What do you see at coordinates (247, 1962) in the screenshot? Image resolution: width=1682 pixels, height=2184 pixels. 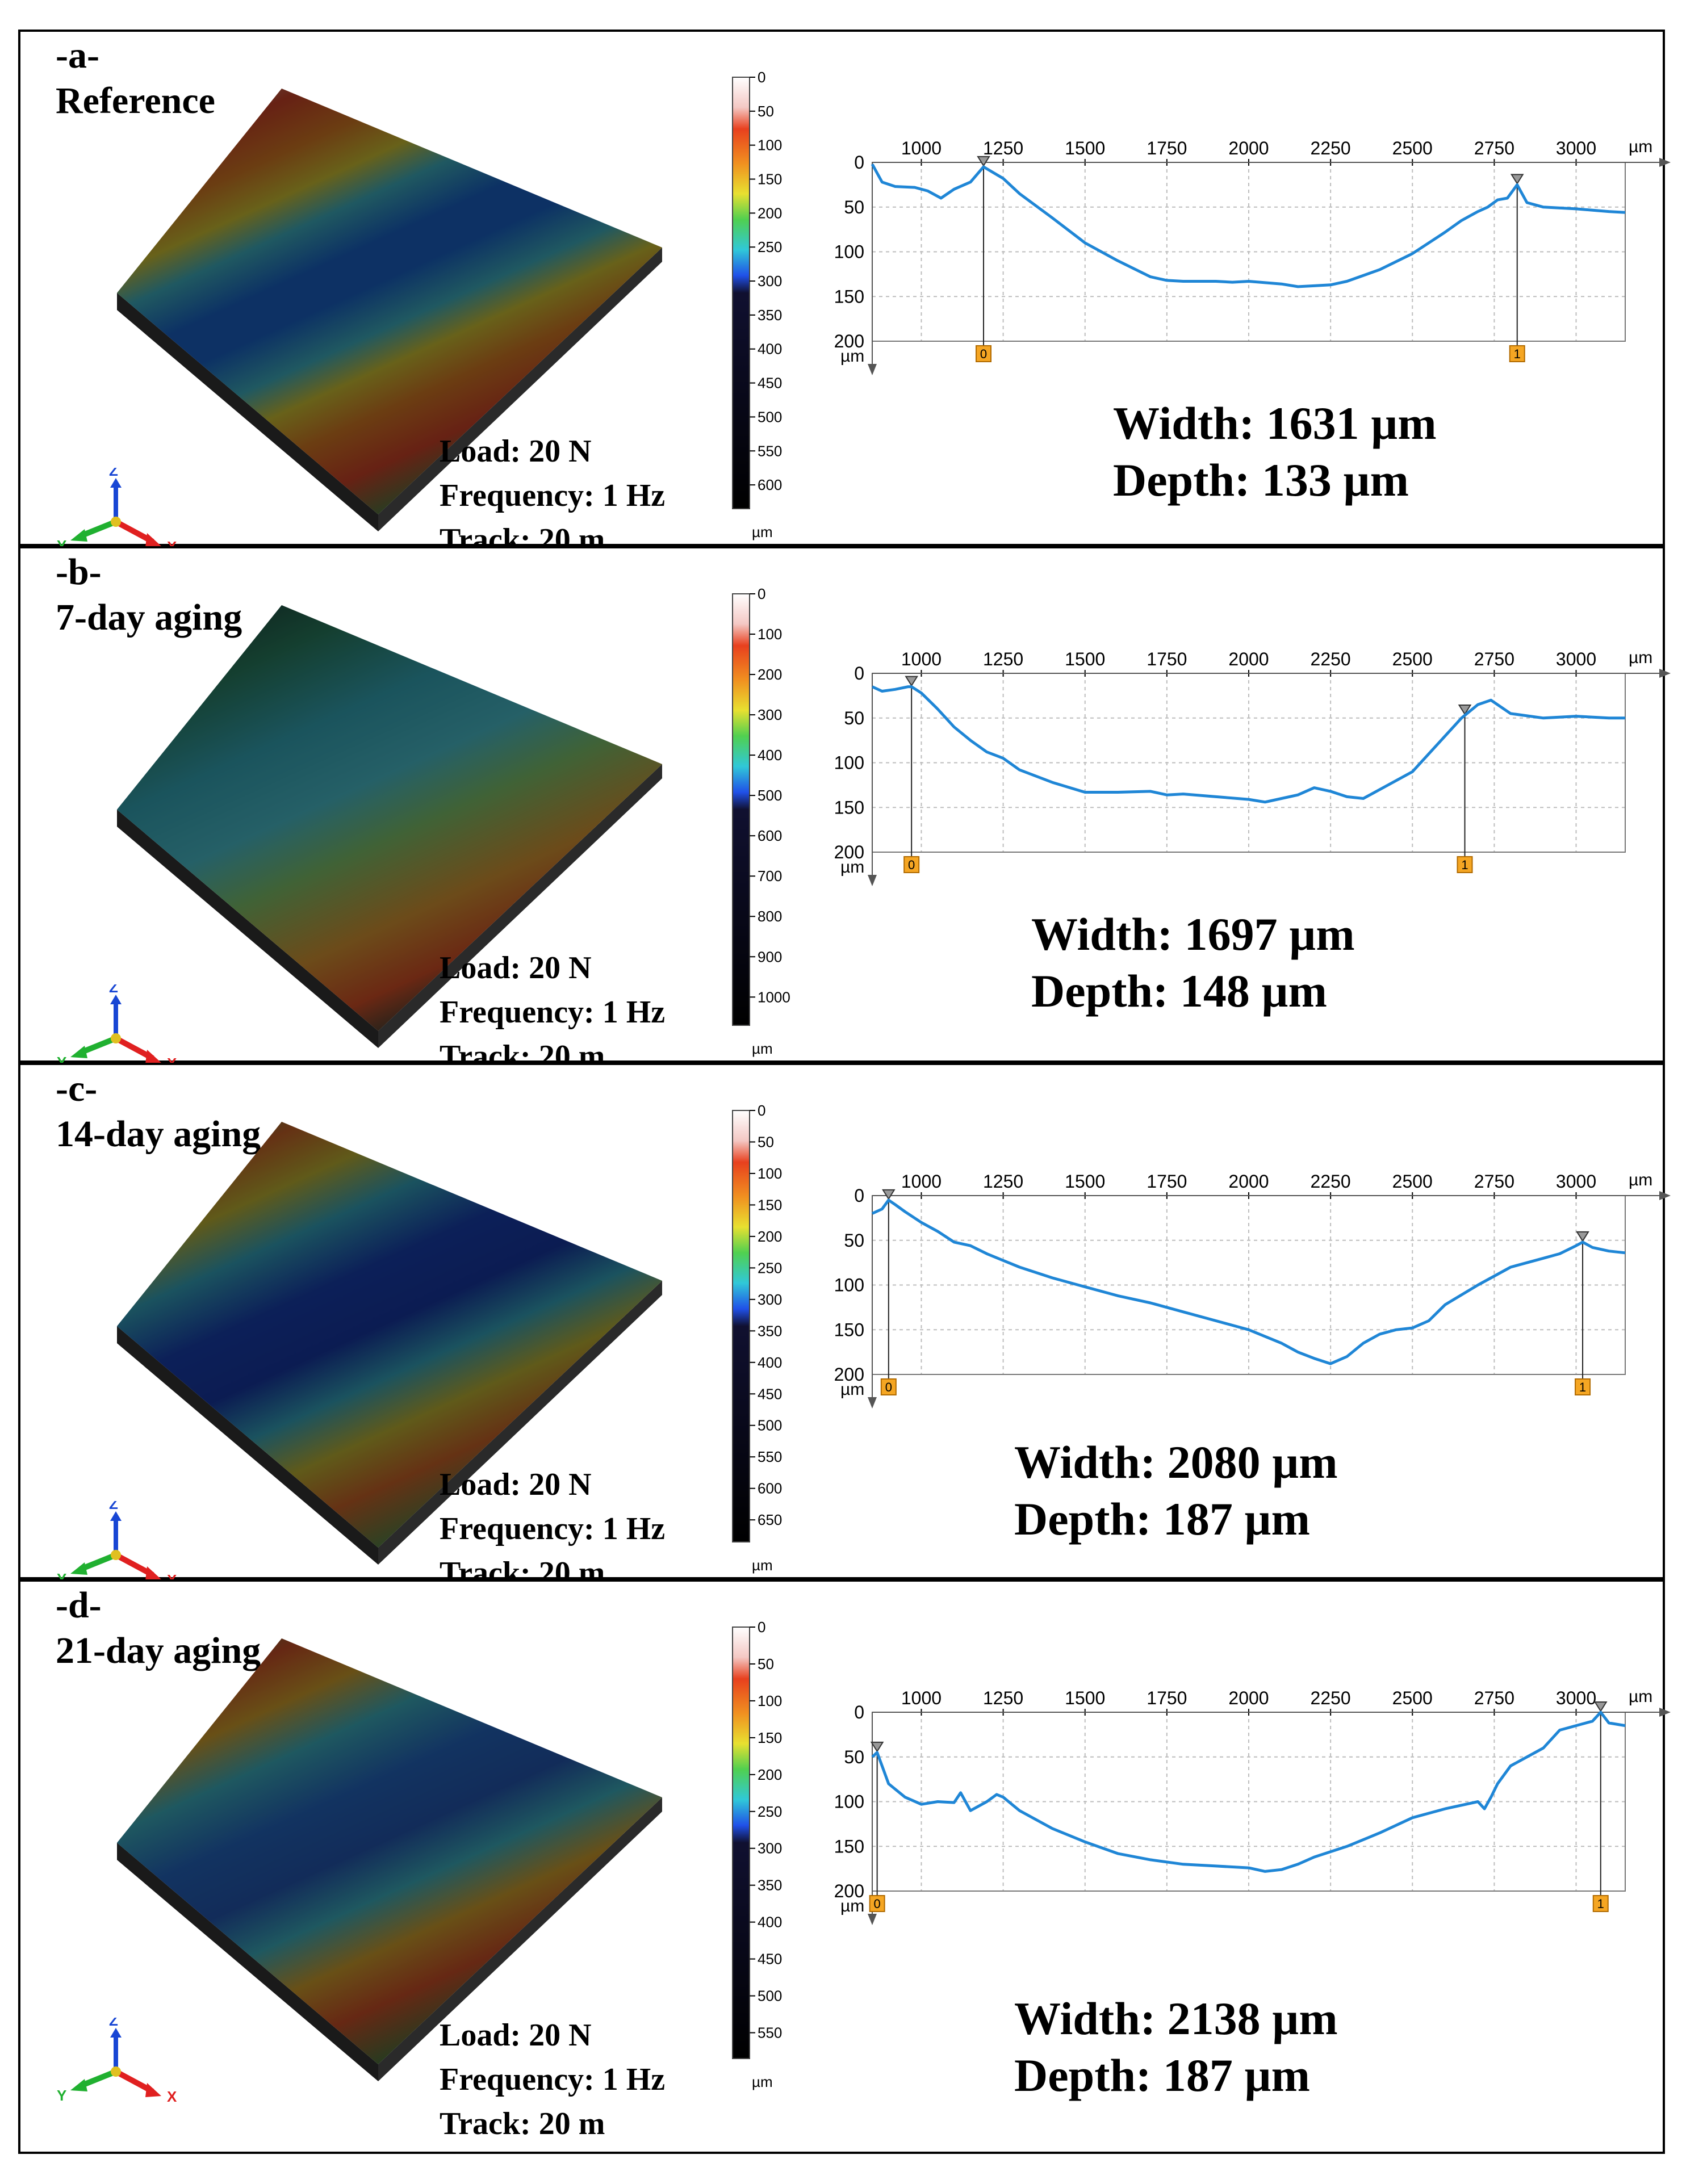 I see `surface-side-edge` at bounding box center [247, 1962].